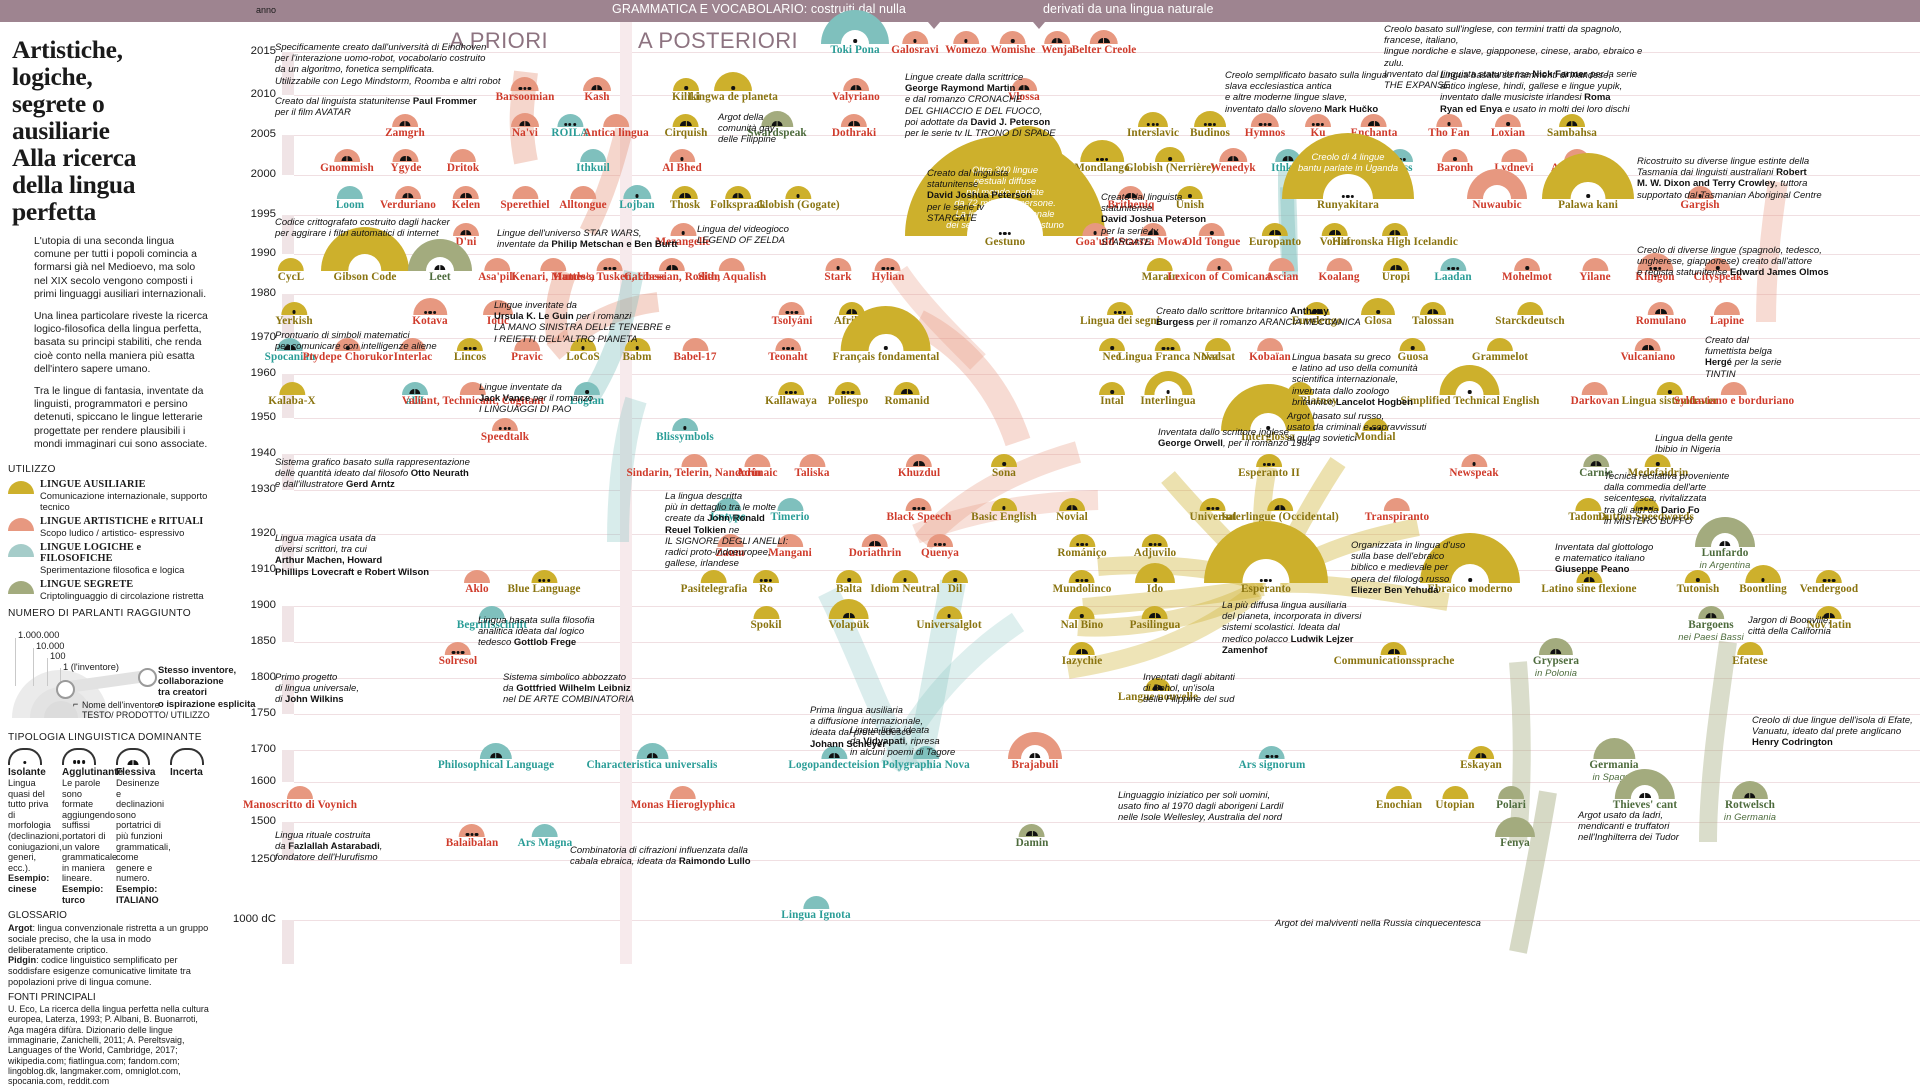 The image size is (1920, 1086). Describe the element at coordinates (1213, 511) in the screenshot. I see `language-node: Universal` at that location.